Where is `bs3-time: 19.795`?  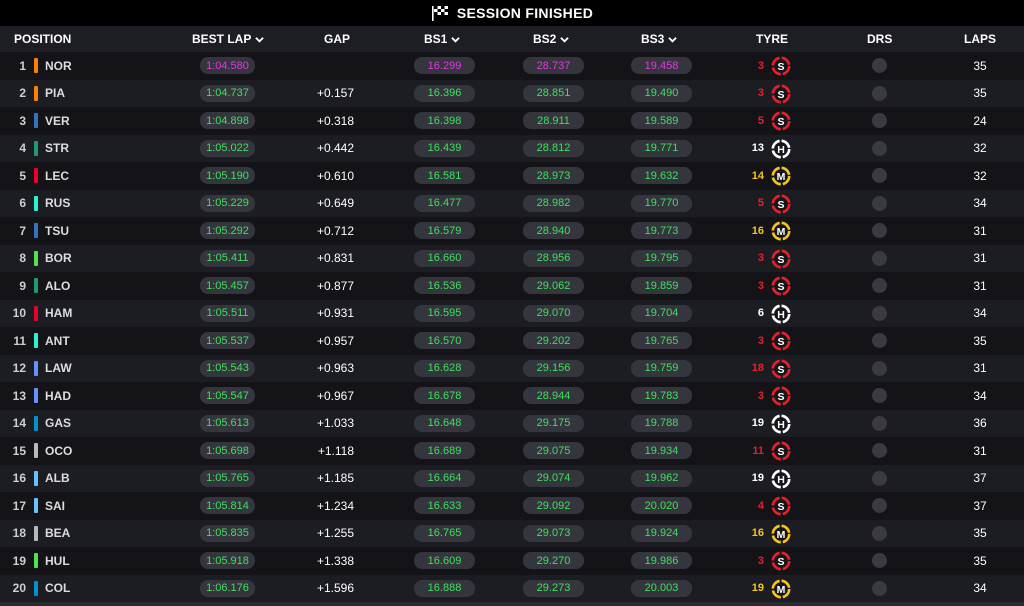
bs3-time: 19.795 is located at coordinates (661, 258).